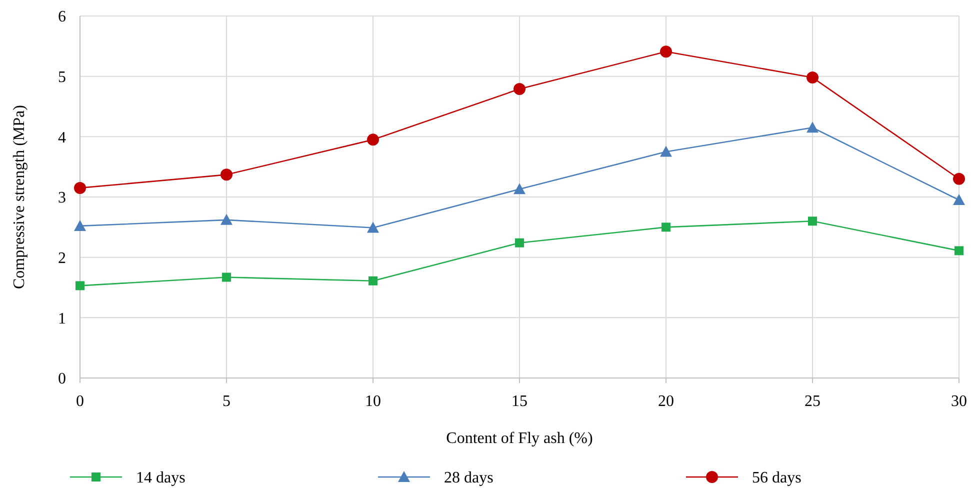 The height and width of the screenshot is (491, 971). Describe the element at coordinates (812, 401) in the screenshot. I see `x-tick-label: 25` at that location.